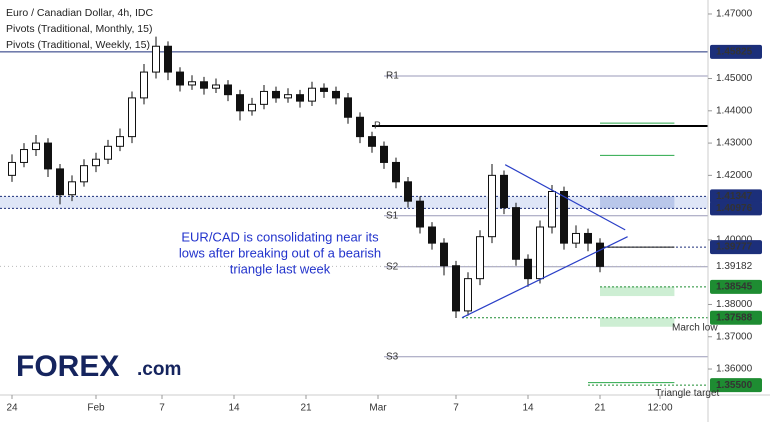 The width and height of the screenshot is (770, 422). I want to click on pivot-label: S2, so click(392, 266).